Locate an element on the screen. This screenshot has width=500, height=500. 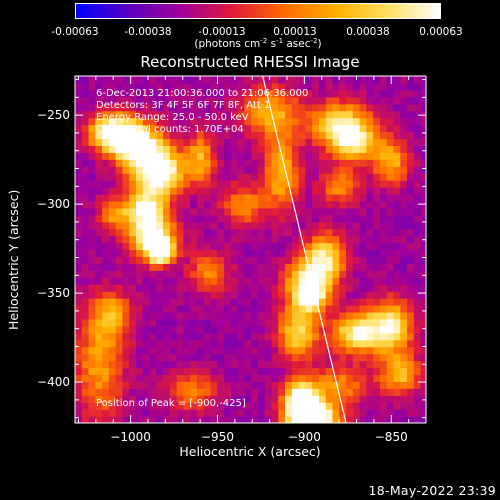
y-axis-tick-label: −400 is located at coordinates (53, 382).